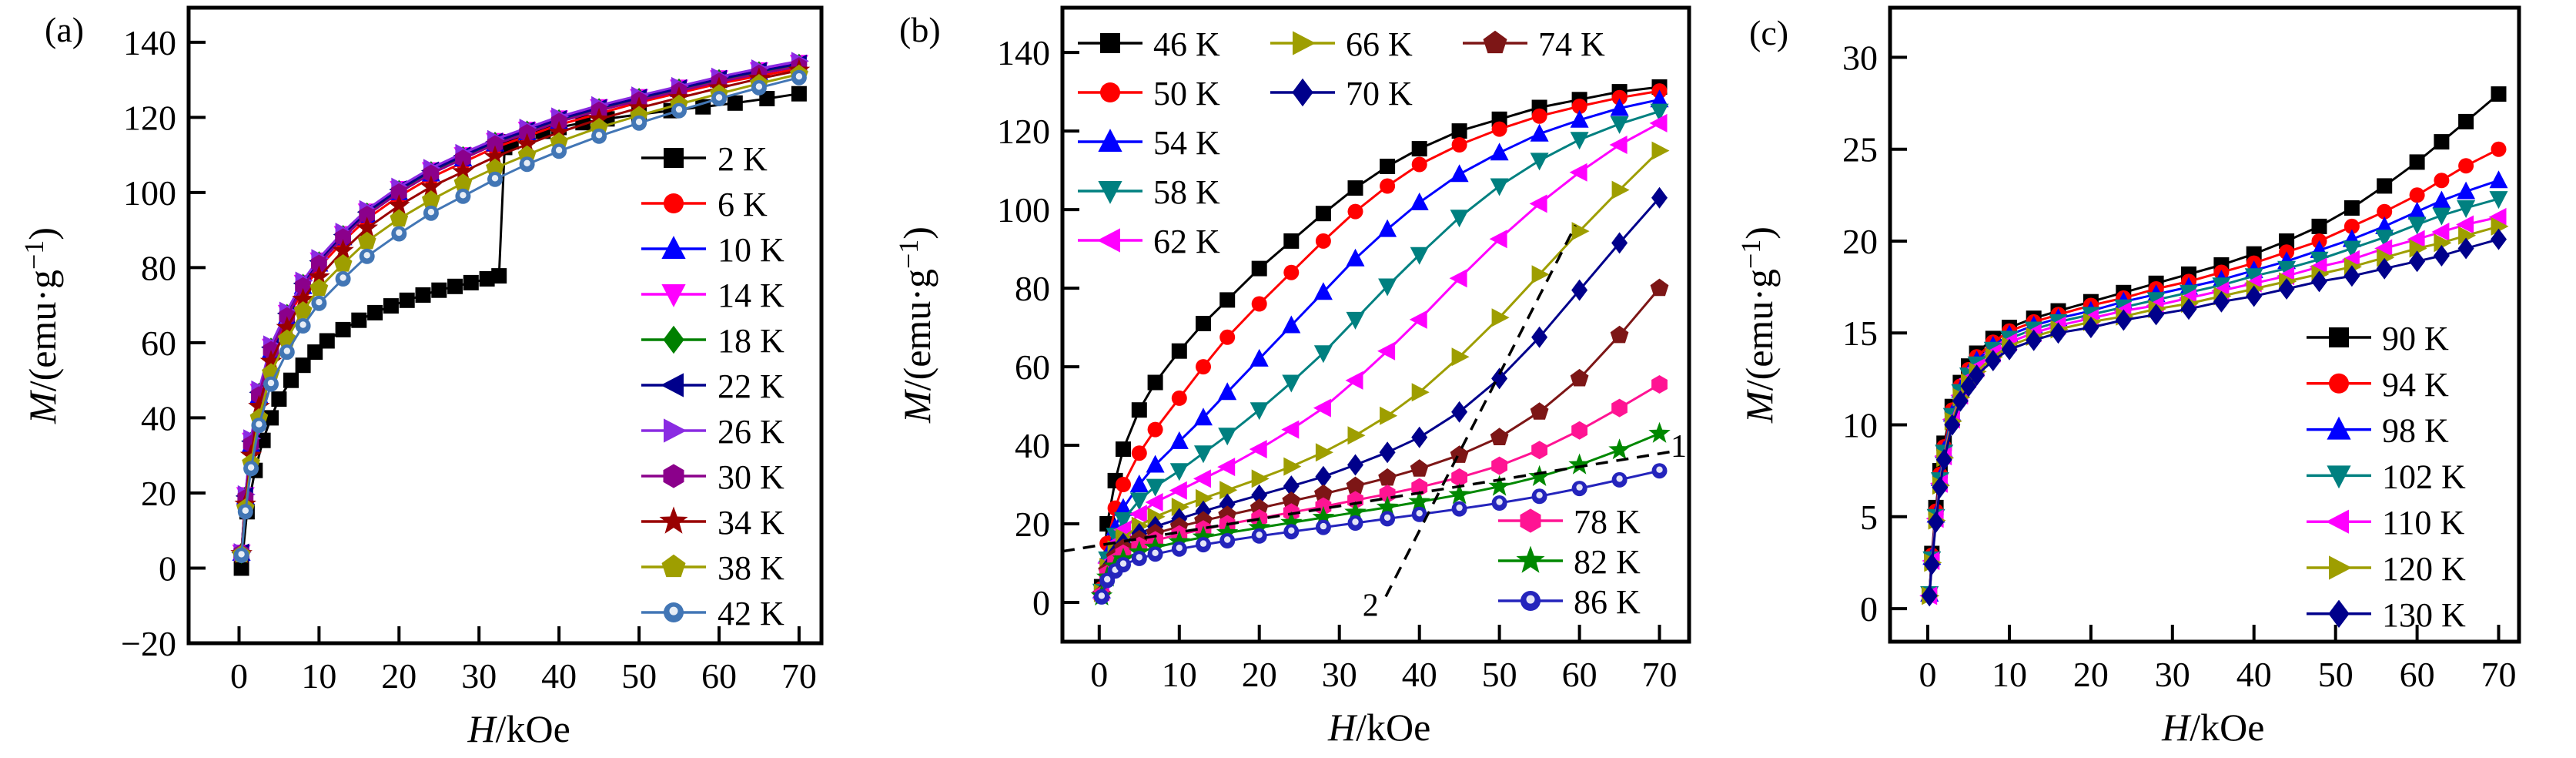 Image resolution: width=2576 pixels, height=758 pixels. Describe the element at coordinates (41, 326) in the screenshot. I see `y-axis-label: M/(emu·g−1)` at that location.